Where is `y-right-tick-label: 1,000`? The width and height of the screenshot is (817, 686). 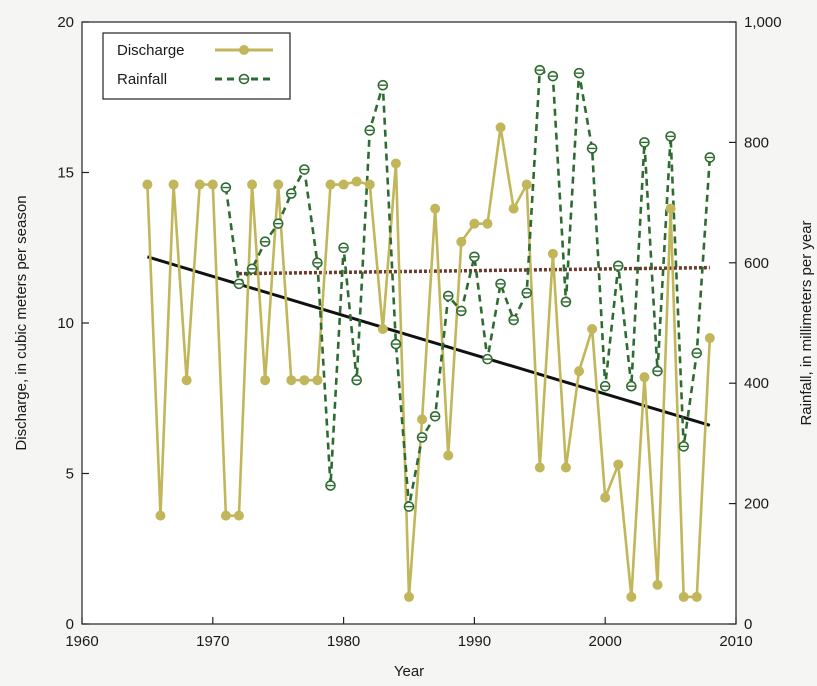
y-right-tick-label: 1,000 is located at coordinates (763, 22).